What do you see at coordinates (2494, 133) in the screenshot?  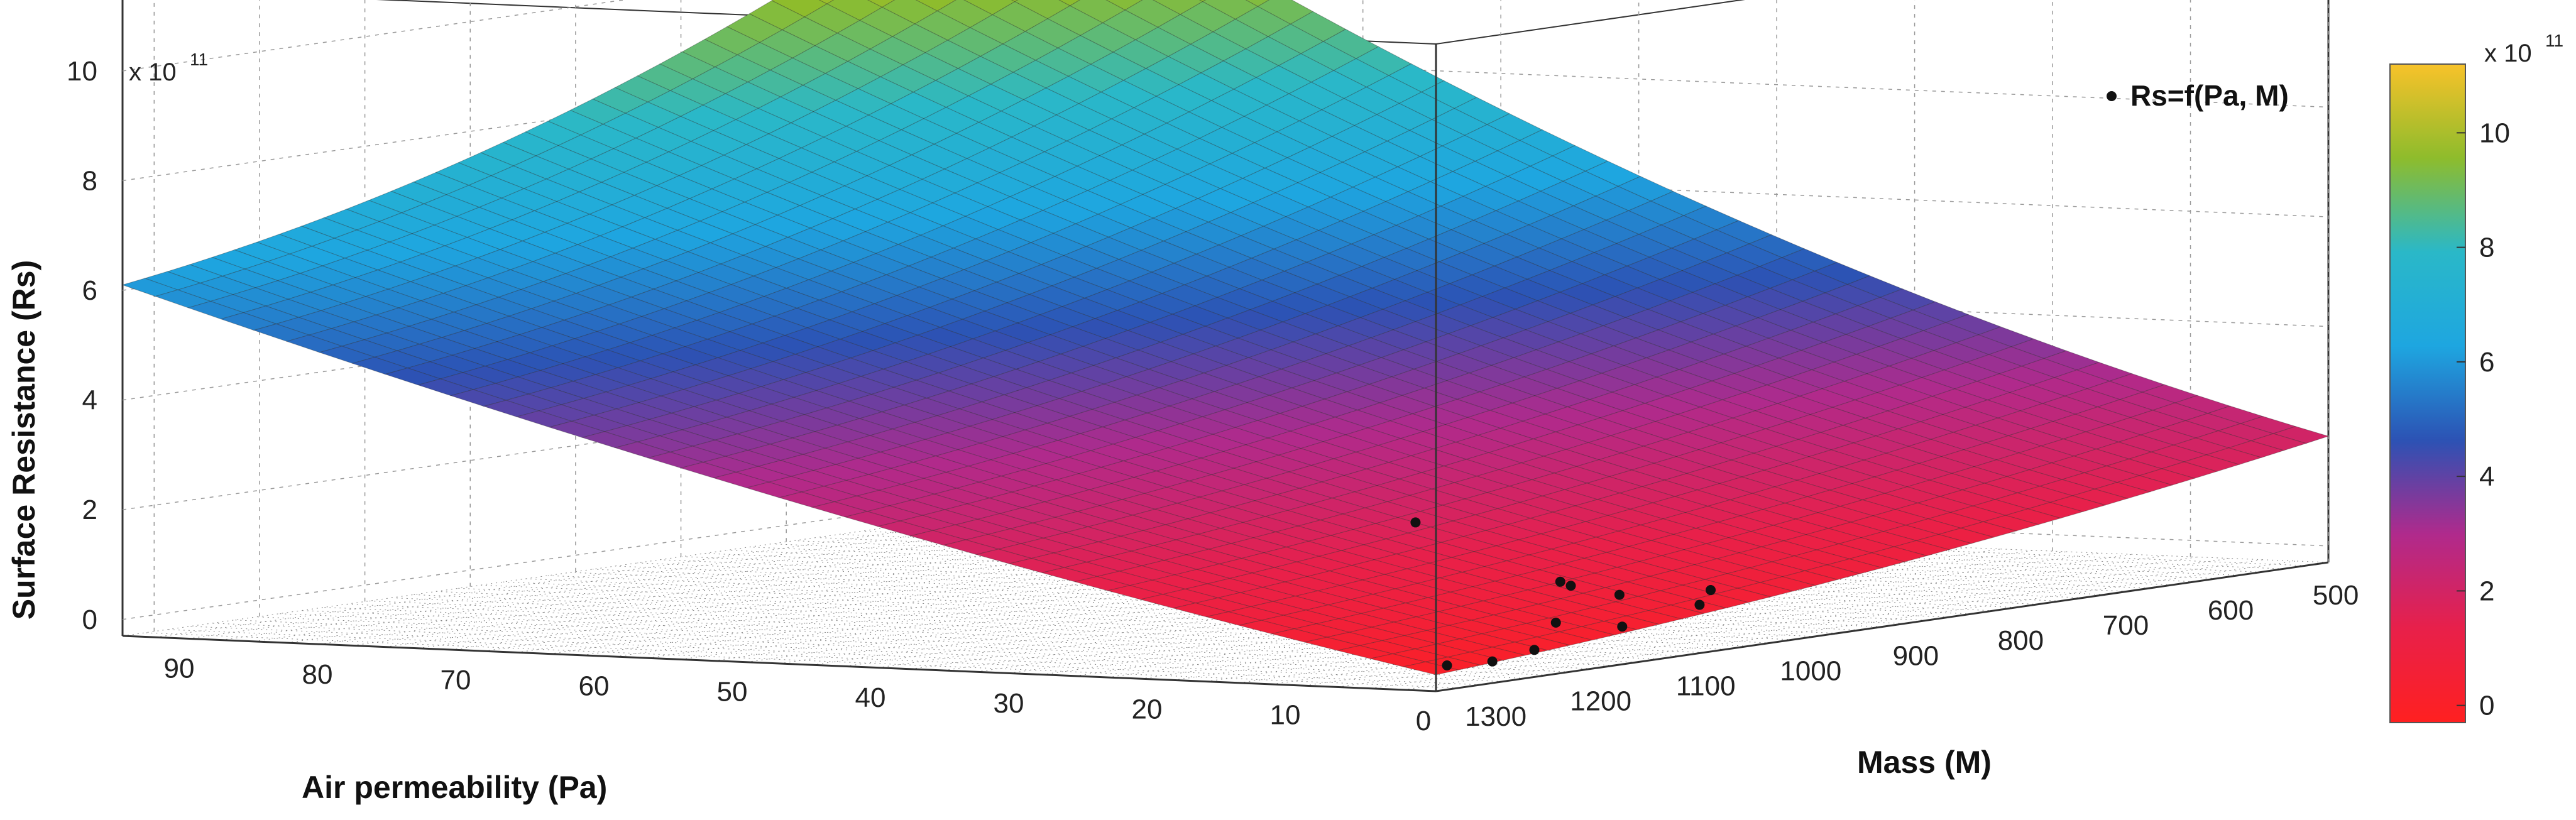 I see `colorbar-tick-label: 10` at bounding box center [2494, 133].